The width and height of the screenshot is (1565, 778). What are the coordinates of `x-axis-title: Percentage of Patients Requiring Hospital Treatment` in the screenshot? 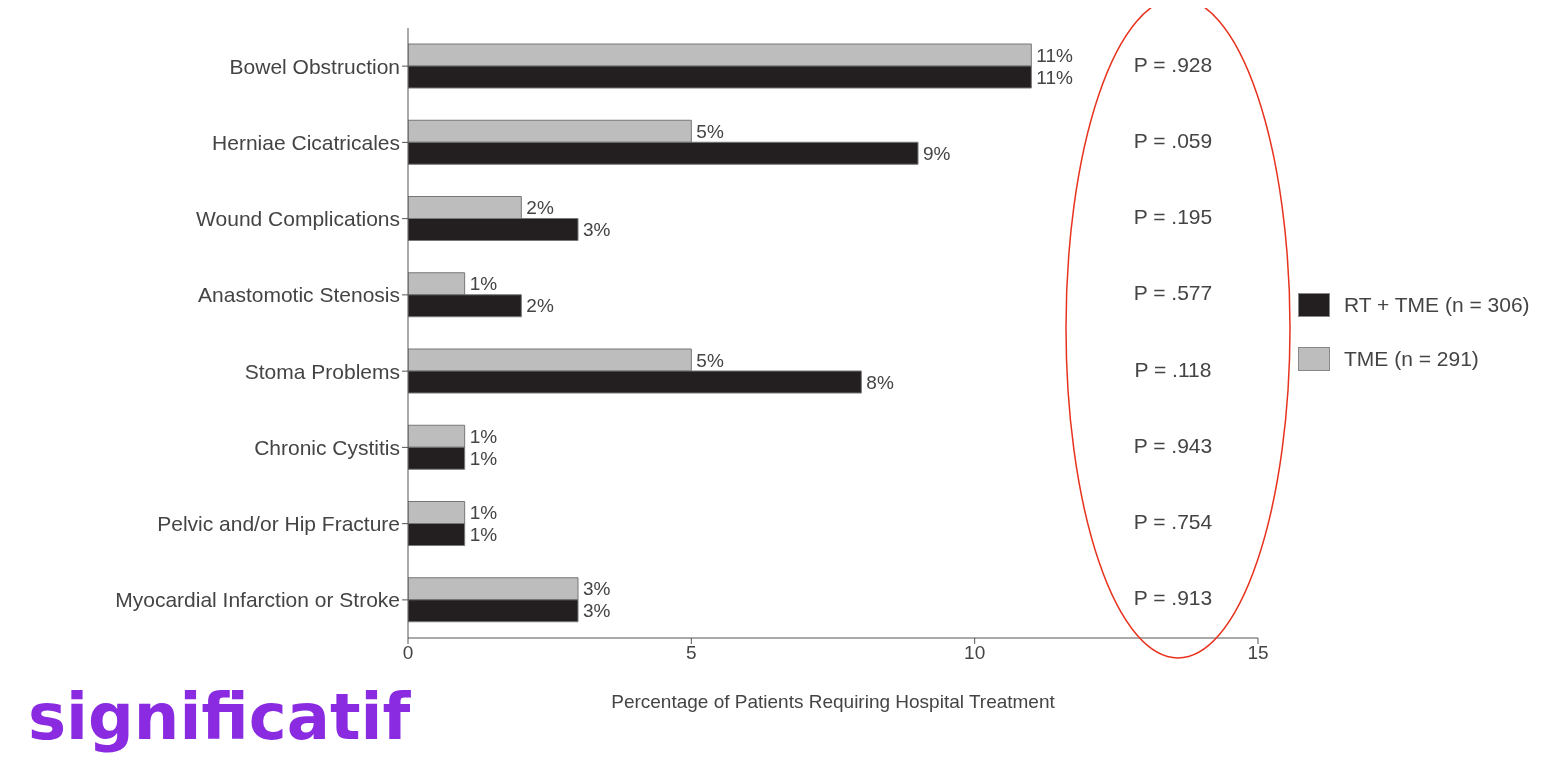 It's located at (833, 701).